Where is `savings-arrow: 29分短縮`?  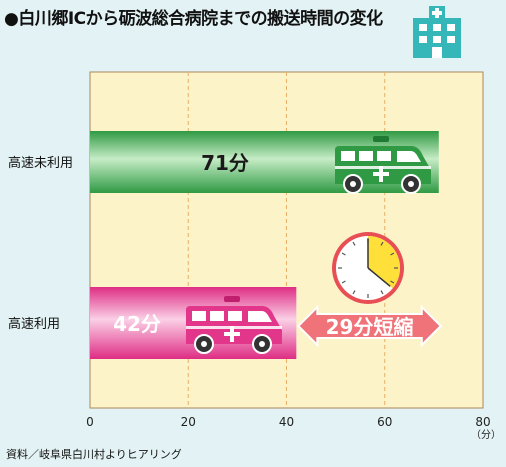 savings-arrow: 29分短縮 is located at coordinates (369, 326).